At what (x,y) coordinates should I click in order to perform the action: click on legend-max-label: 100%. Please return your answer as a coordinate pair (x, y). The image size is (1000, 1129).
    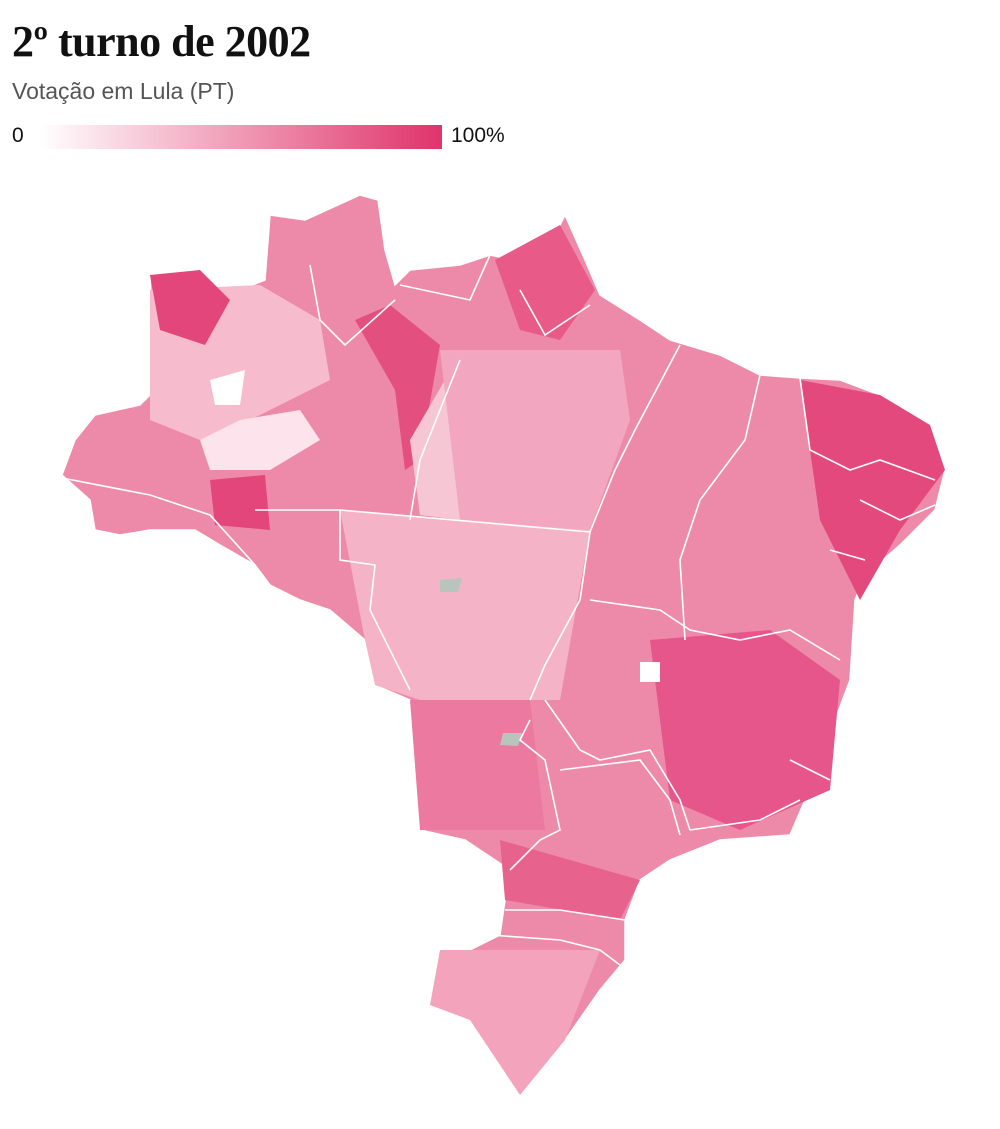
    Looking at the image, I should click on (478, 135).